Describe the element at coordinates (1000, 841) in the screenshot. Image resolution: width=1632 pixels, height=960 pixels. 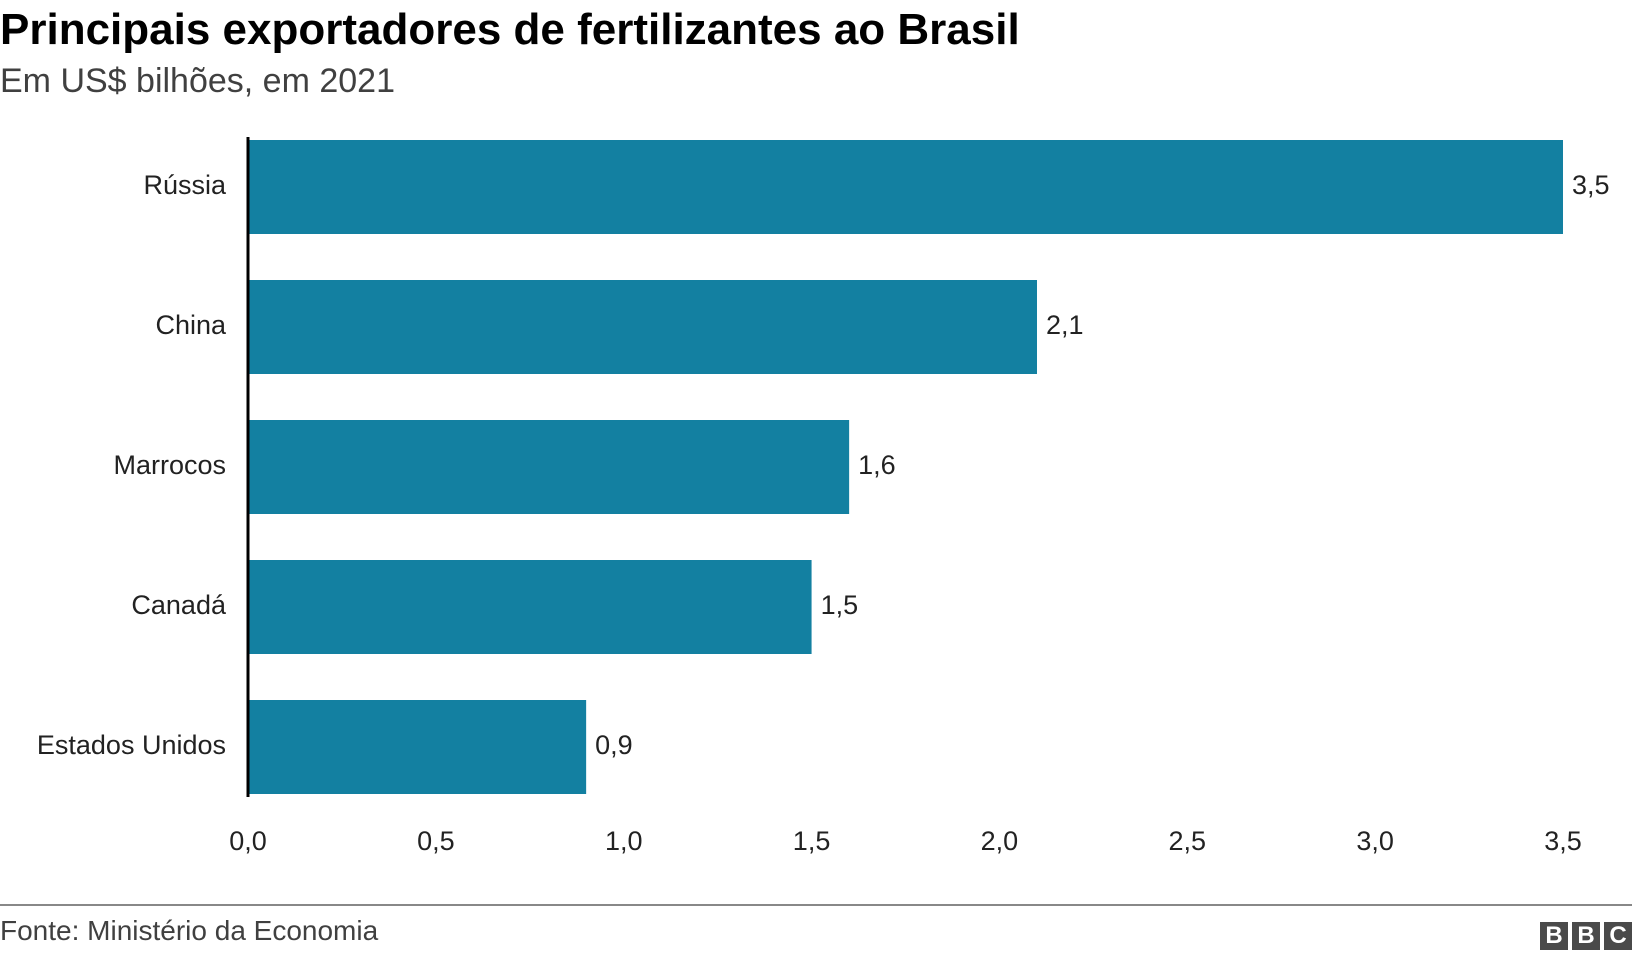
I see `x-tick-label: 2,0` at that location.